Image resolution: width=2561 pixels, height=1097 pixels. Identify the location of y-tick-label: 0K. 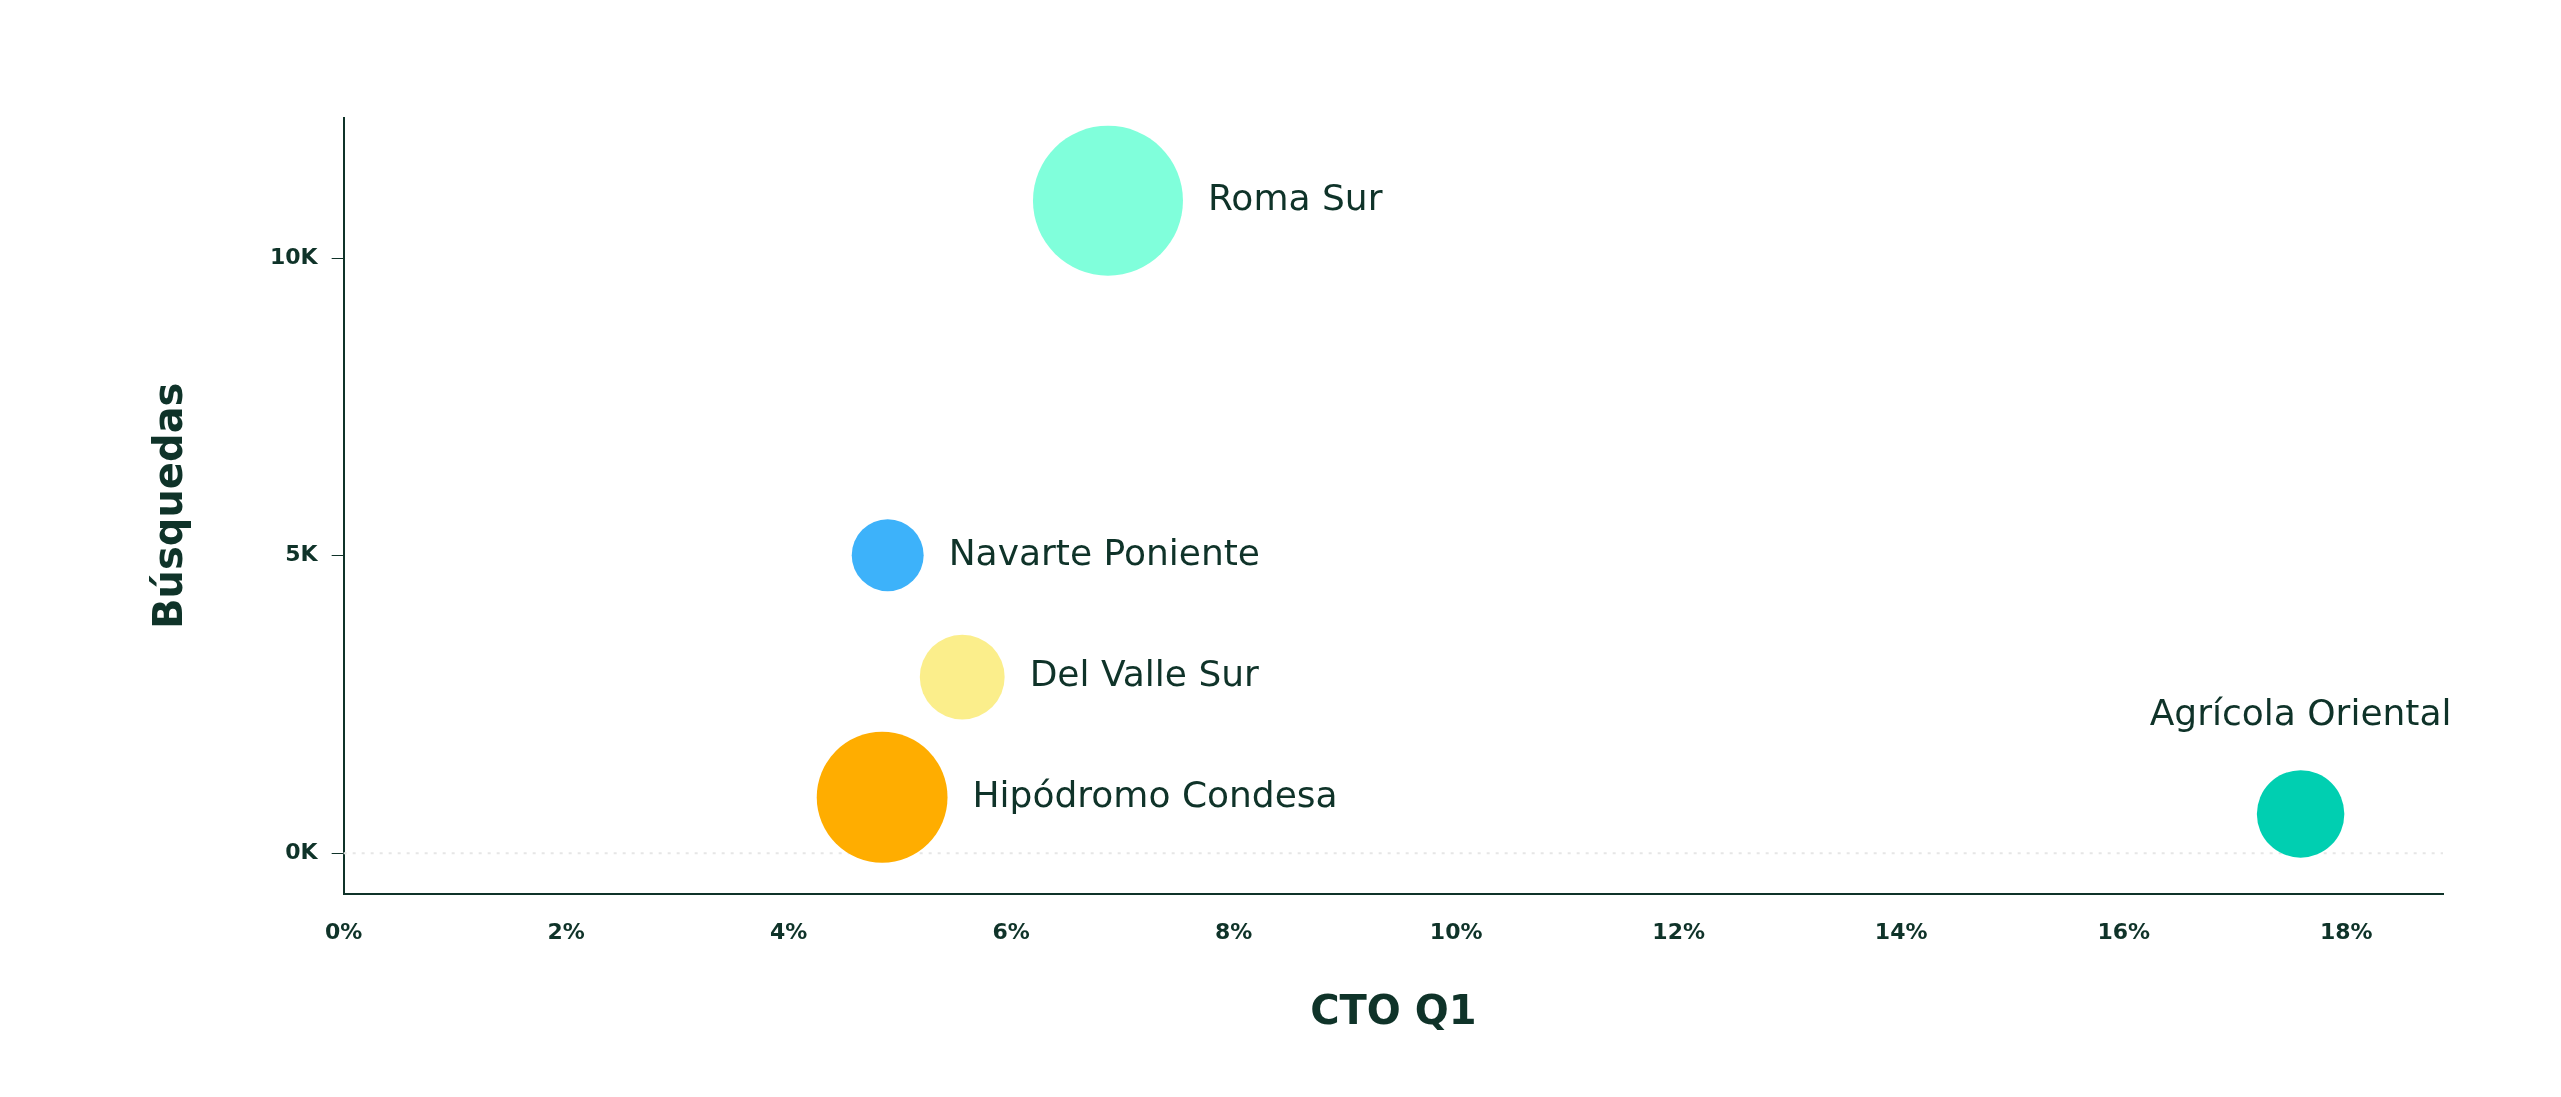
(302, 851).